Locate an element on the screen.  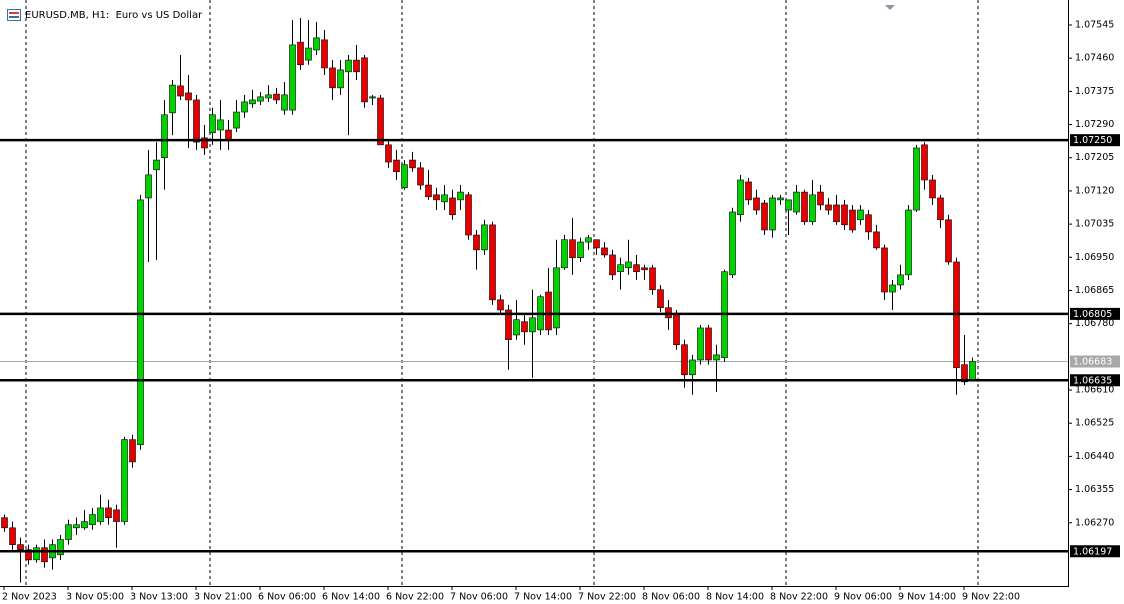
x-tick-label: 8 Nov 06:00 is located at coordinates (671, 597).